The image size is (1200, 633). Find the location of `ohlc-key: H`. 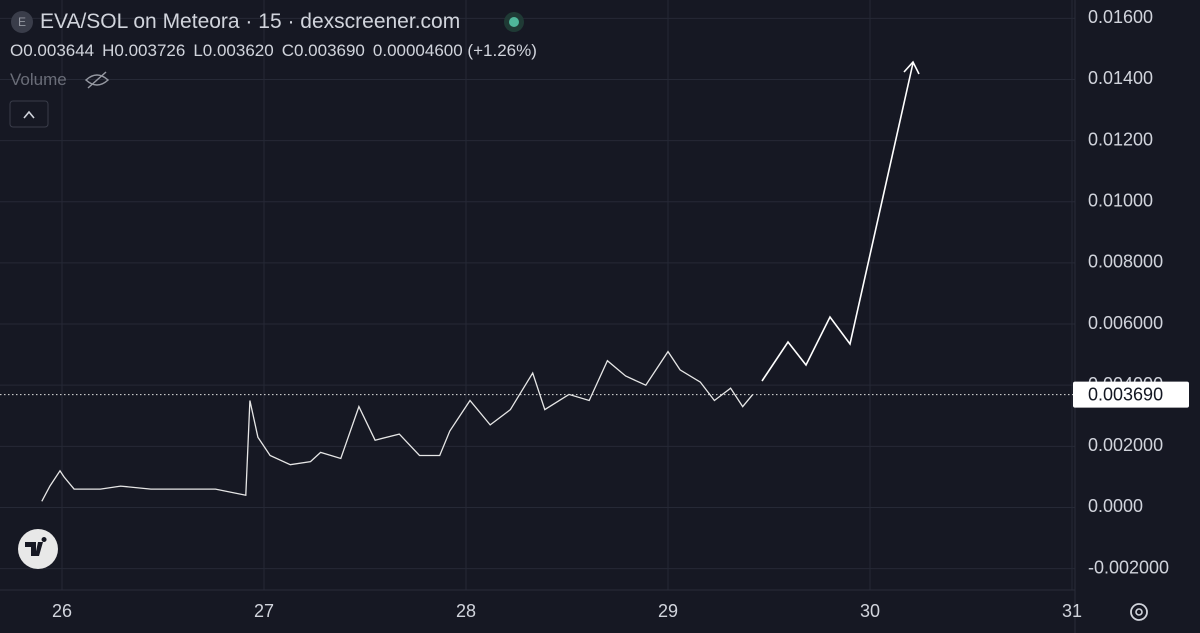

ohlc-key: H is located at coordinates (108, 50).